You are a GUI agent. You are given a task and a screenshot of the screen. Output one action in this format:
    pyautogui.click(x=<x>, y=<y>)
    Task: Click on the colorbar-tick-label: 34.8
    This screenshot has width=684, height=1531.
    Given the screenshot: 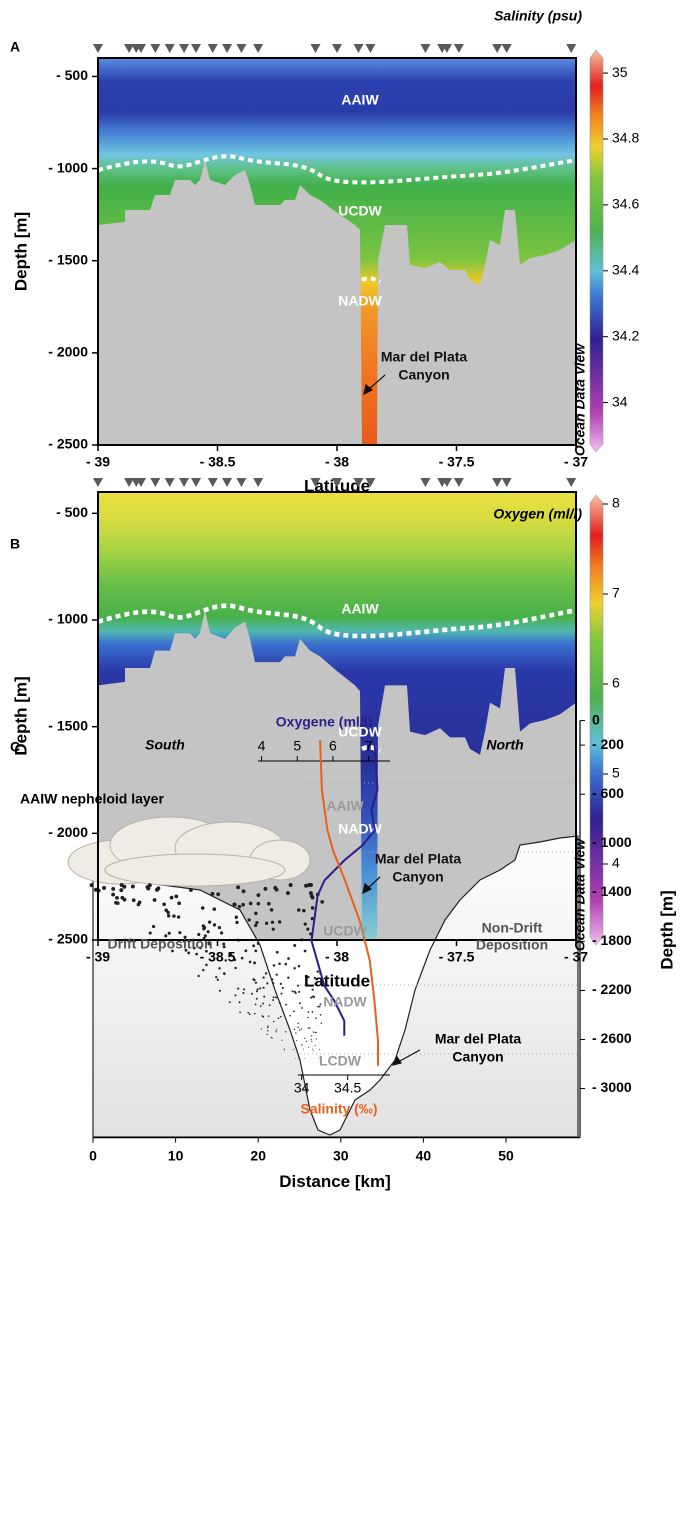 What is the action you would take?
    pyautogui.click(x=625, y=138)
    